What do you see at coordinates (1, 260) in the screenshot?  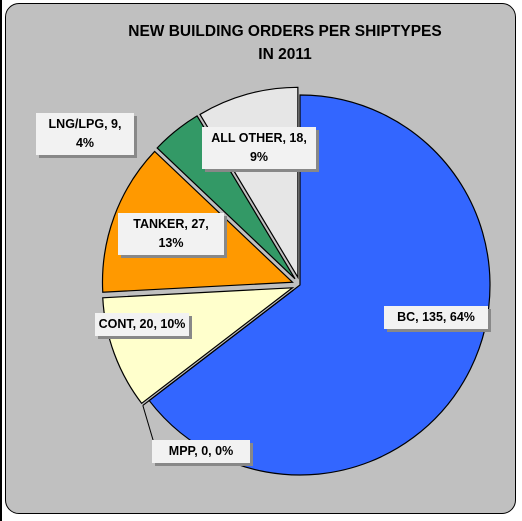 I see `border-line` at bounding box center [1, 260].